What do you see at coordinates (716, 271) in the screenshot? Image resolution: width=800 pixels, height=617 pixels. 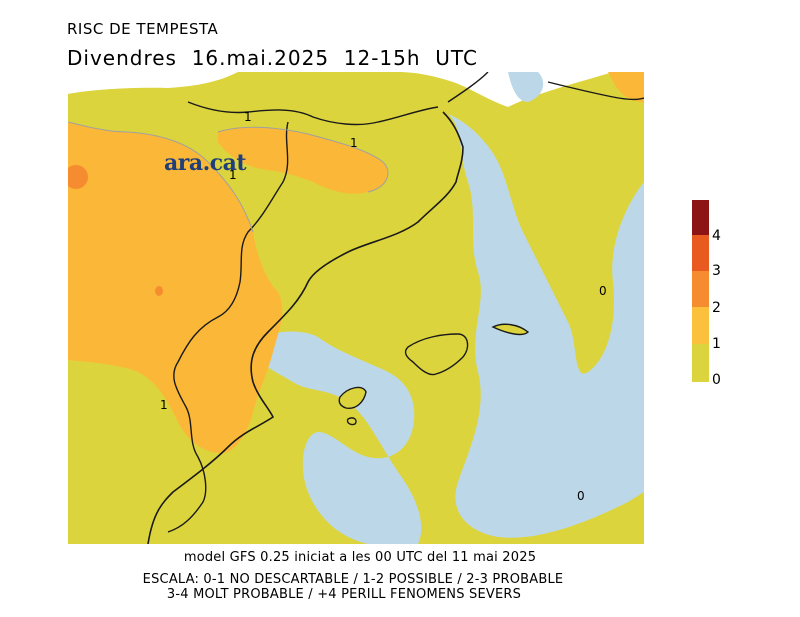 I see `legend-label: 3` at bounding box center [716, 271].